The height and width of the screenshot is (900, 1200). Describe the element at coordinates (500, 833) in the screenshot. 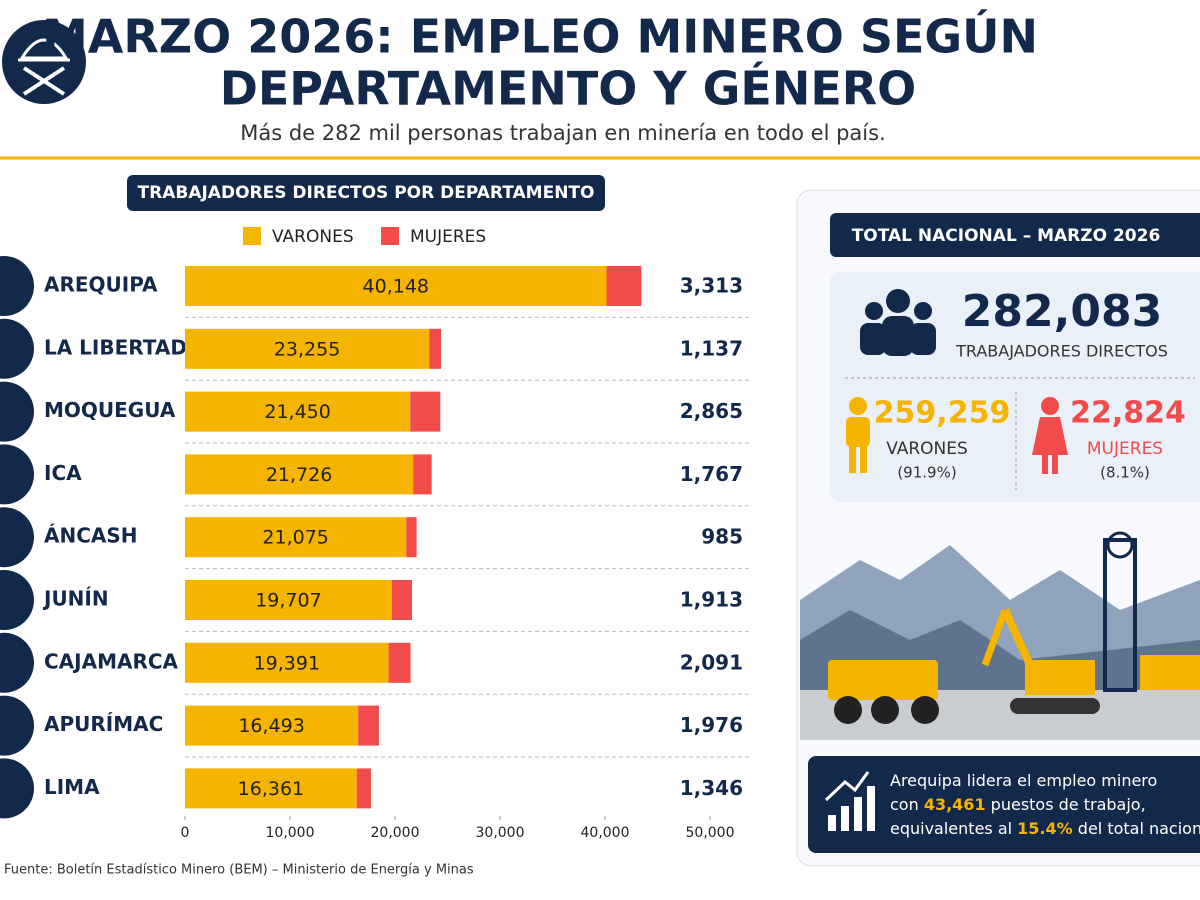

I see `x-tick-label: 30,000` at that location.